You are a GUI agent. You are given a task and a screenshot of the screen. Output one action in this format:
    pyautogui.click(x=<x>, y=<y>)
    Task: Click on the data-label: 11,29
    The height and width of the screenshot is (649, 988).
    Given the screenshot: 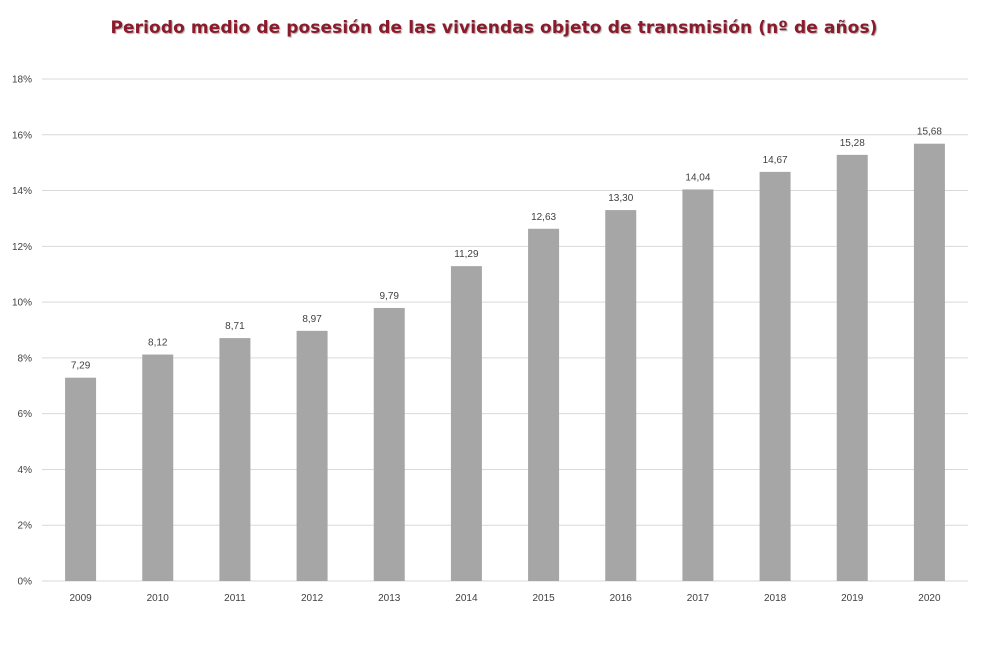 What is the action you would take?
    pyautogui.click(x=466, y=254)
    